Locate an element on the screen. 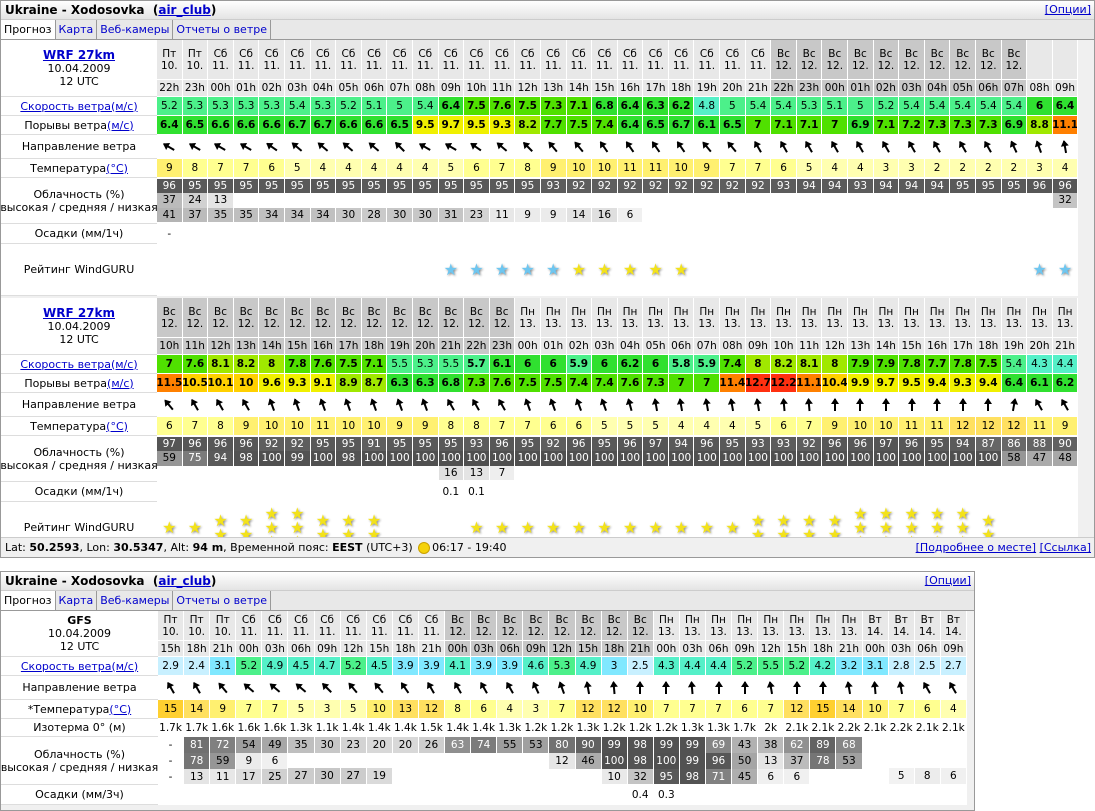 Image resolution: width=1095 pixels, height=811 pixels. hour: 21h is located at coordinates (757, 88).